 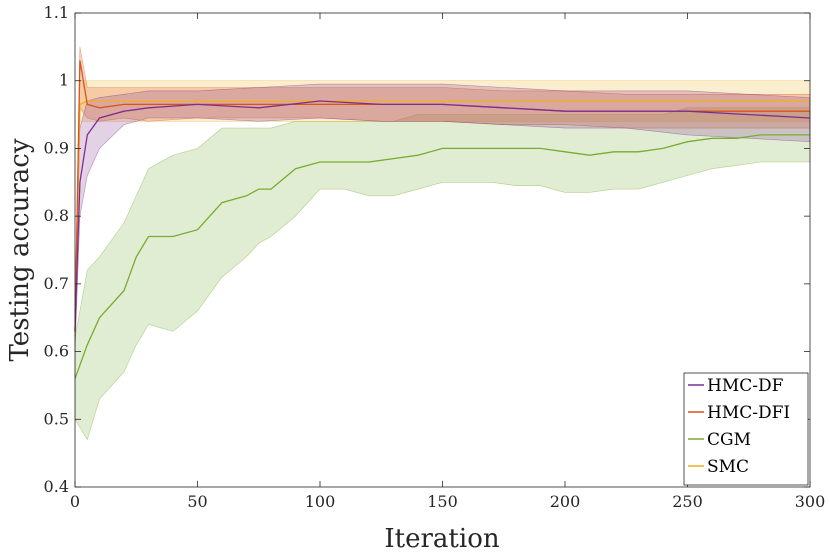 I want to click on x-tick-label: 300, so click(x=810, y=501).